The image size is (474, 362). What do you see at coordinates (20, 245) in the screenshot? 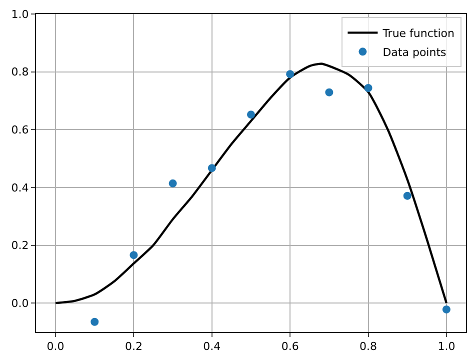
I see `y-tick-label: 0.2` at bounding box center [20, 245].